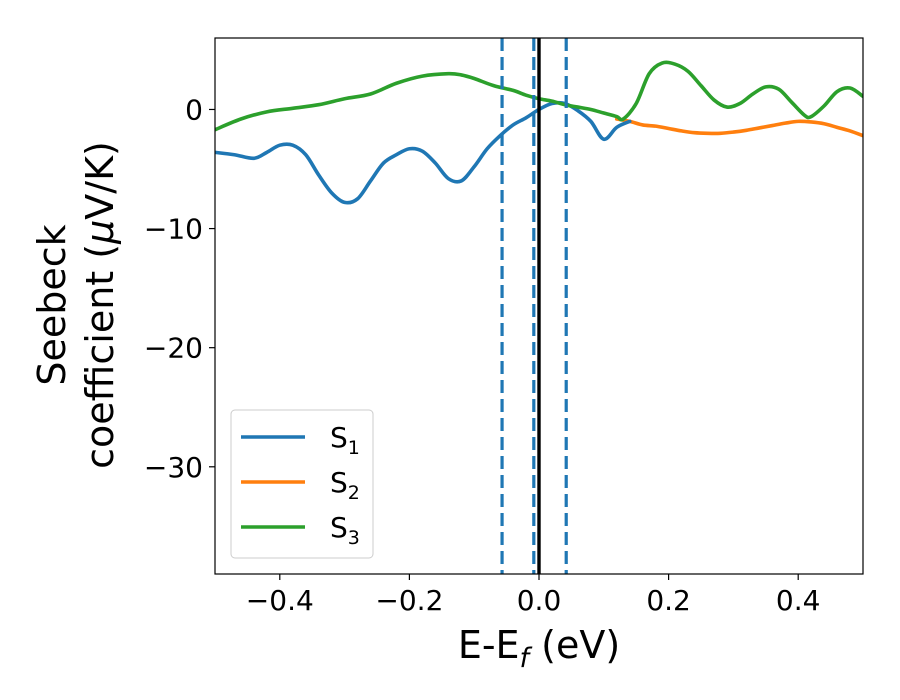 The height and width of the screenshot is (700, 900). I want to click on series-line-s3, so click(539, 96).